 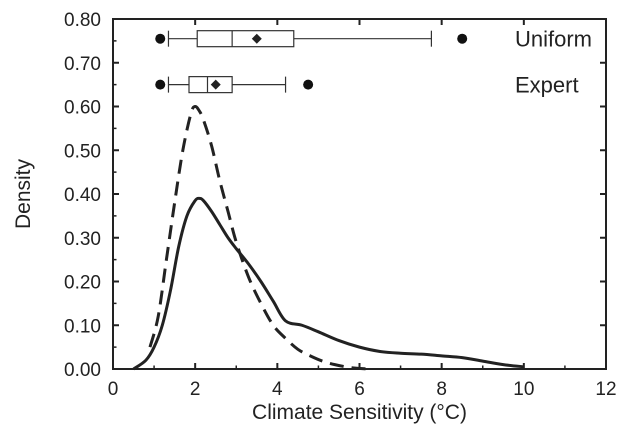 I want to click on y-tick-label: 0.20, so click(x=82, y=283).